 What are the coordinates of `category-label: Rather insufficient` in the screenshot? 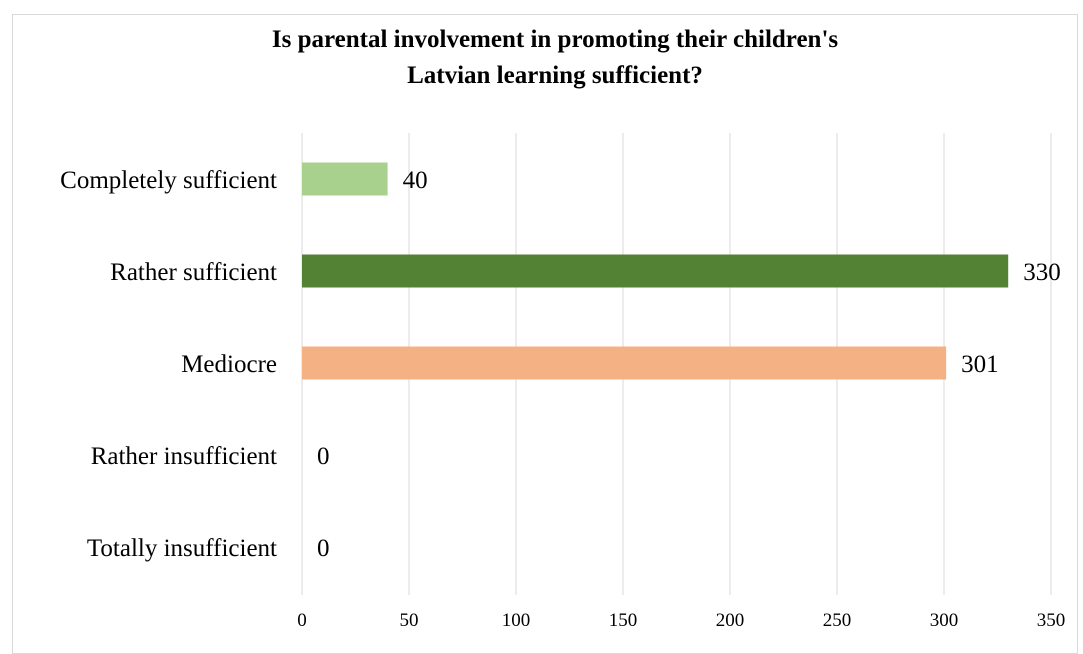 It's located at (184, 456).